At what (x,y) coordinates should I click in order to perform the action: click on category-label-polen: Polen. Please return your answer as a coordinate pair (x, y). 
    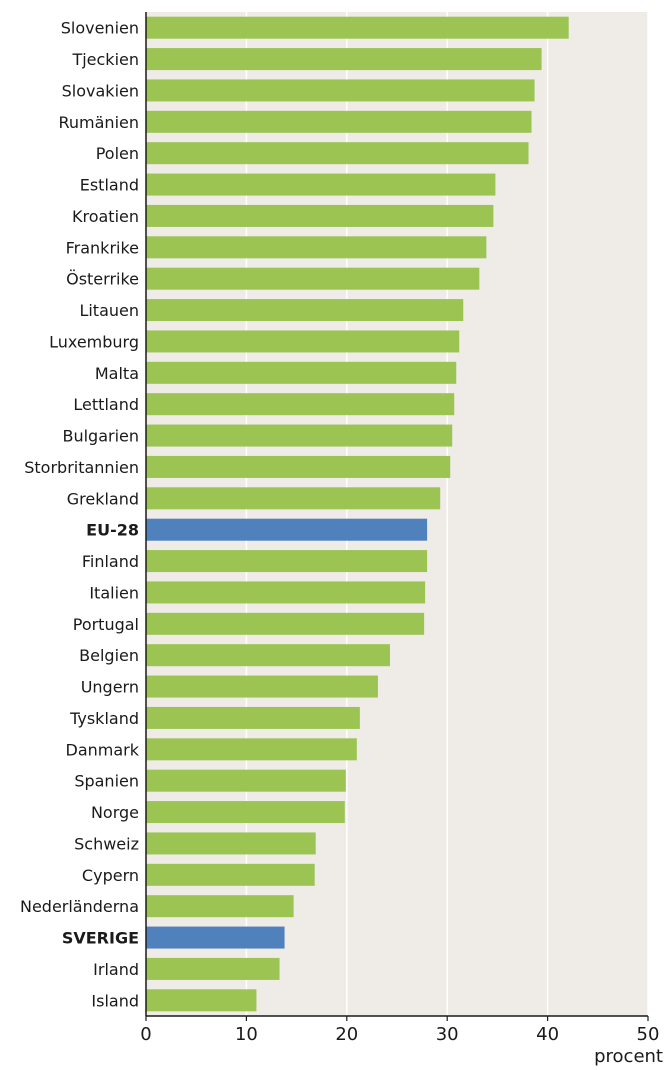
    Looking at the image, I should click on (117, 153).